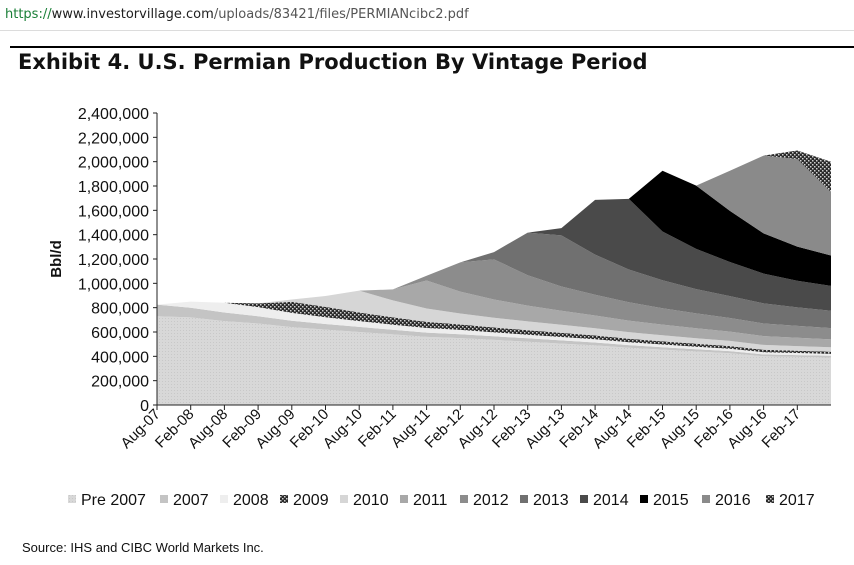  I want to click on legend-label-2009: 2009, so click(311, 500).